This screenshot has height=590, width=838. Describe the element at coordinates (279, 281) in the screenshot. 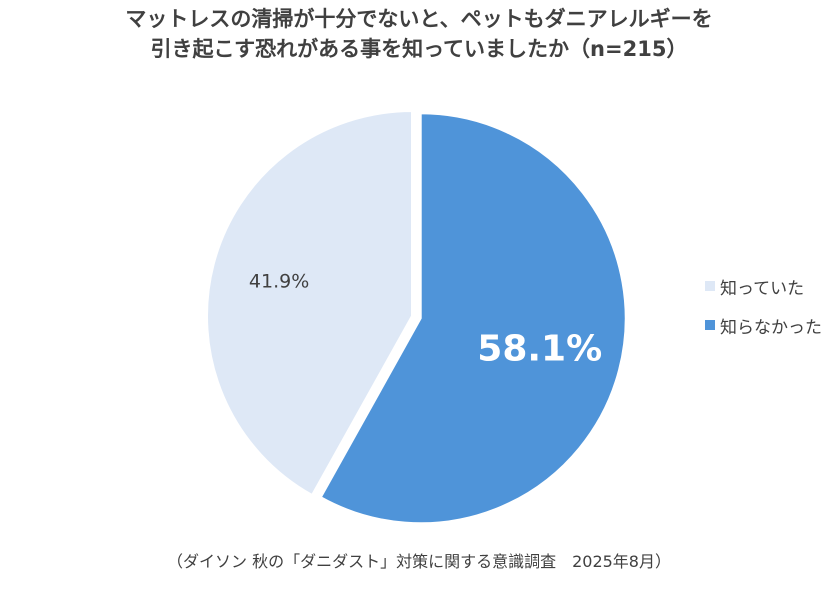

I see `data-label-knew: 41.9%` at that location.